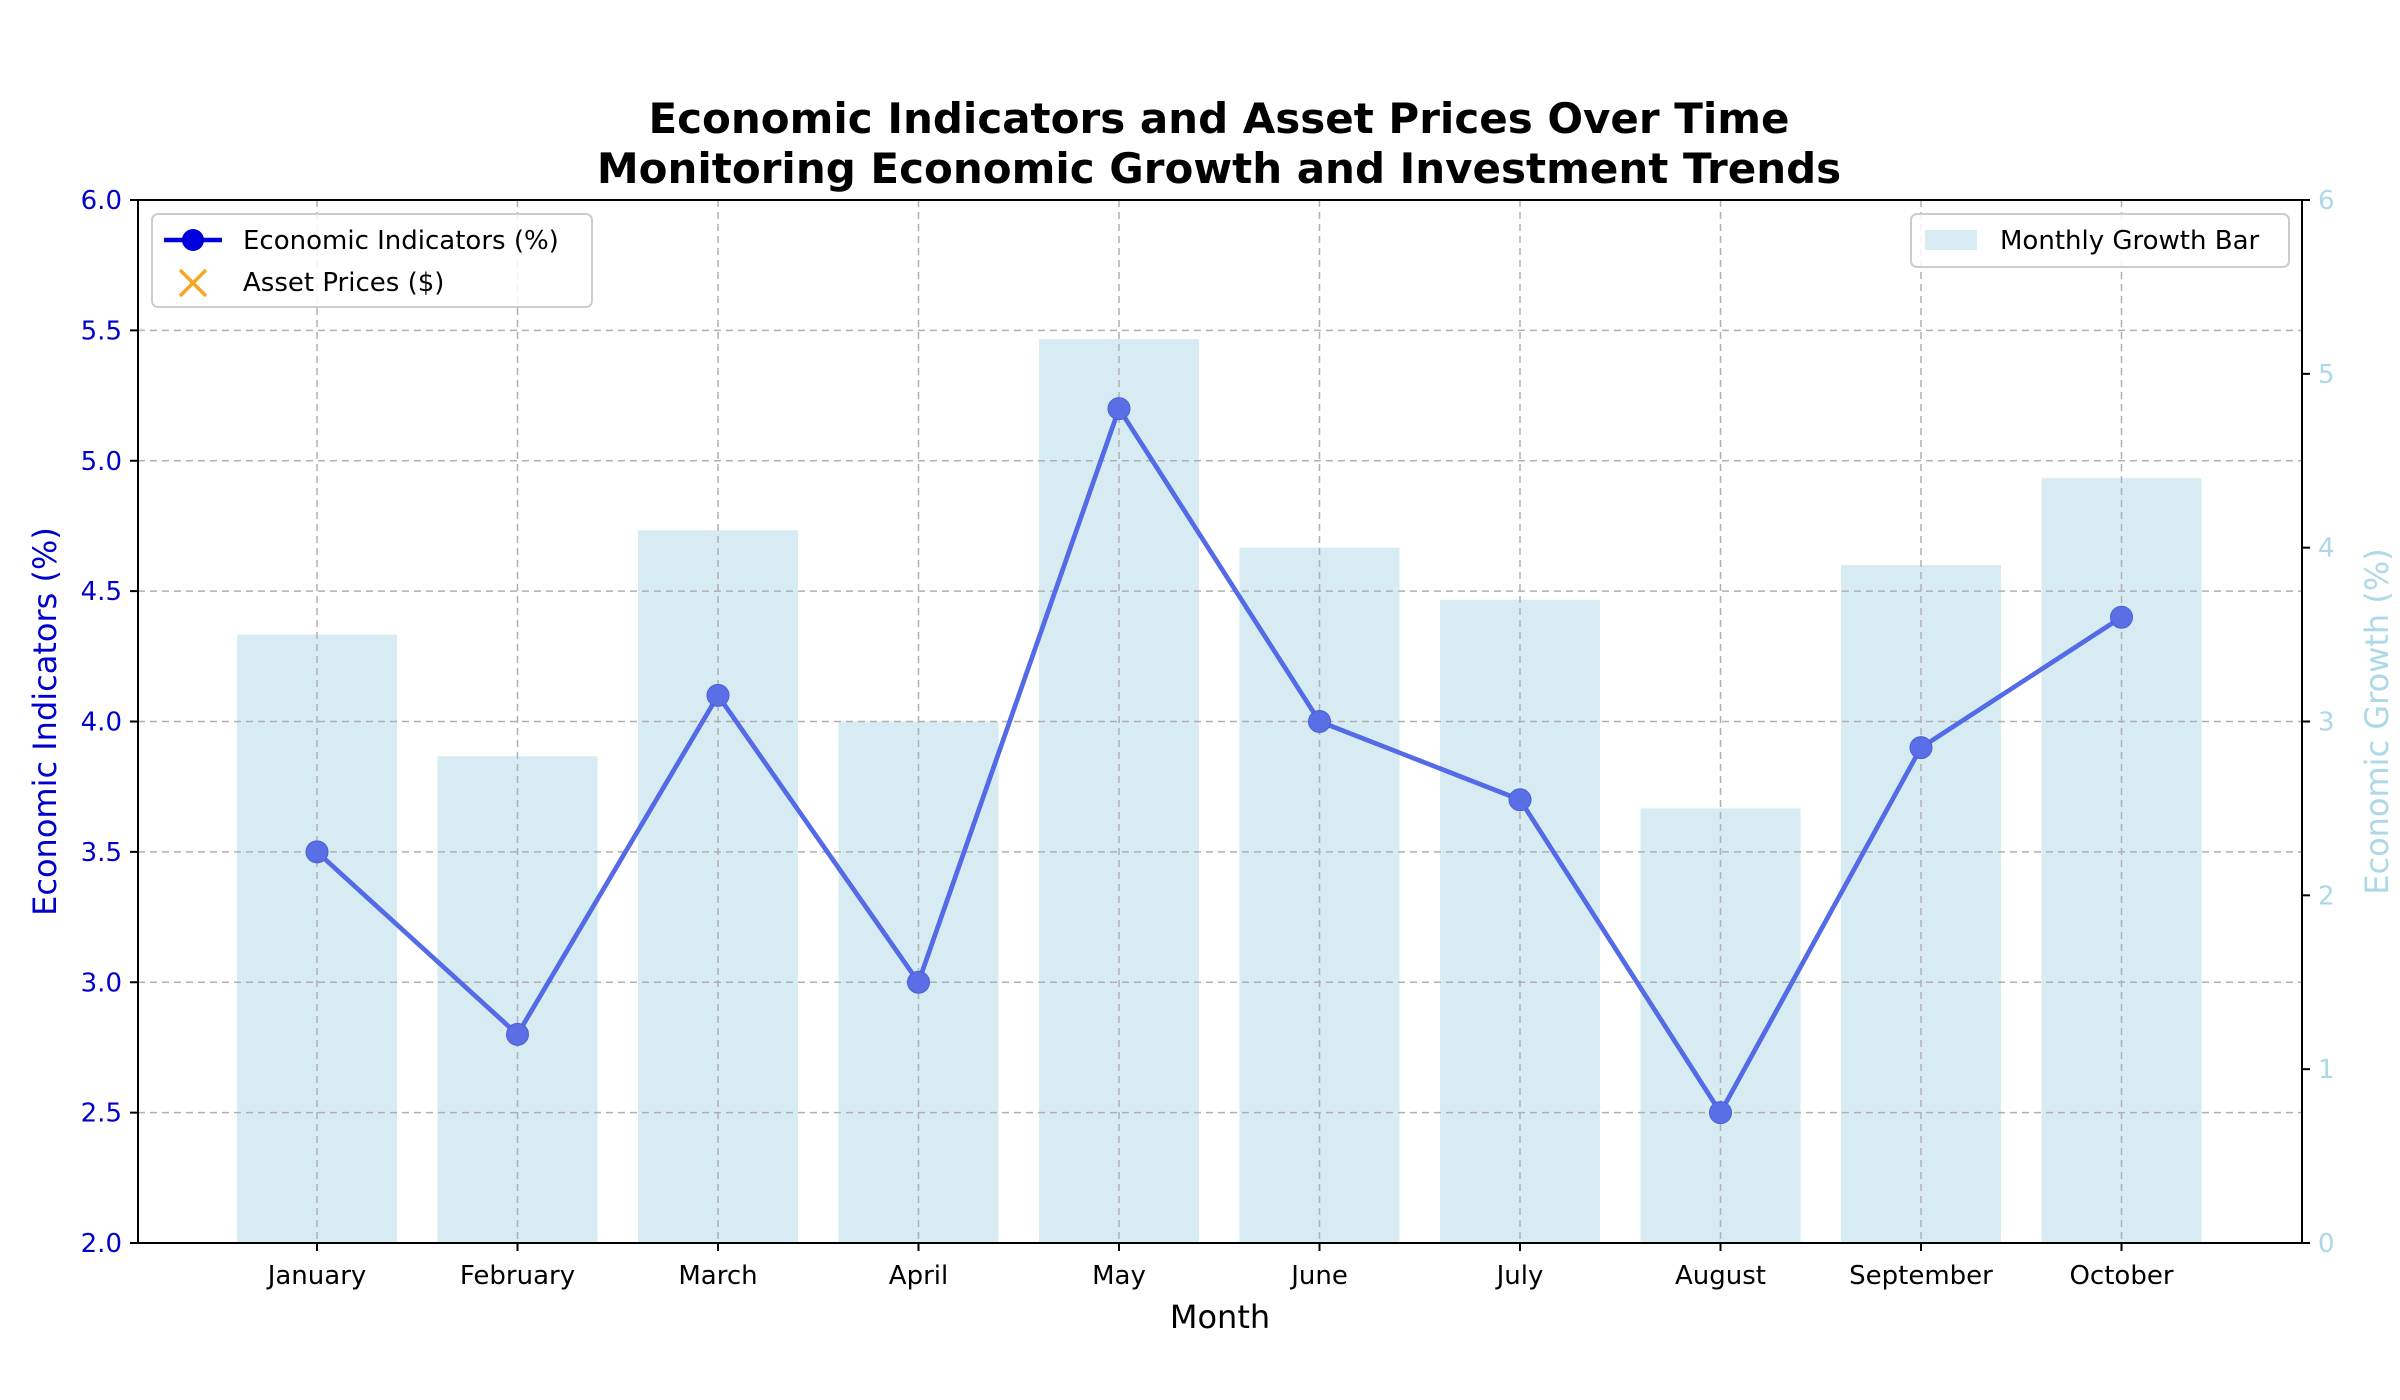 The image size is (2400, 1400). I want to click on x-tick-label: June, so click(1318, 1276).